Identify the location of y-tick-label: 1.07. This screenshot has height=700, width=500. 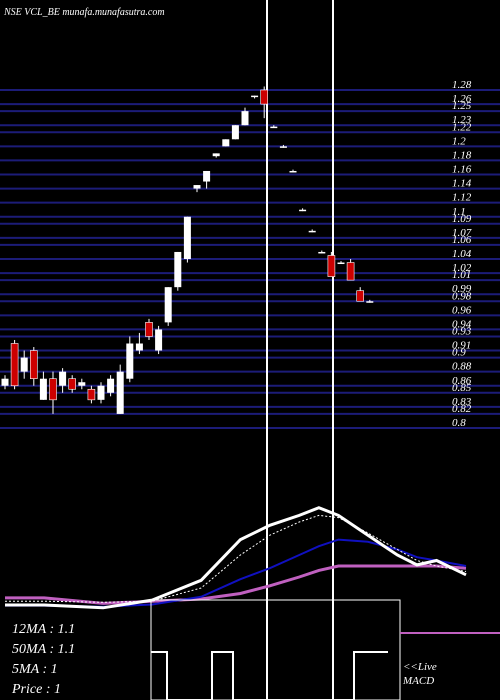
(462, 233).